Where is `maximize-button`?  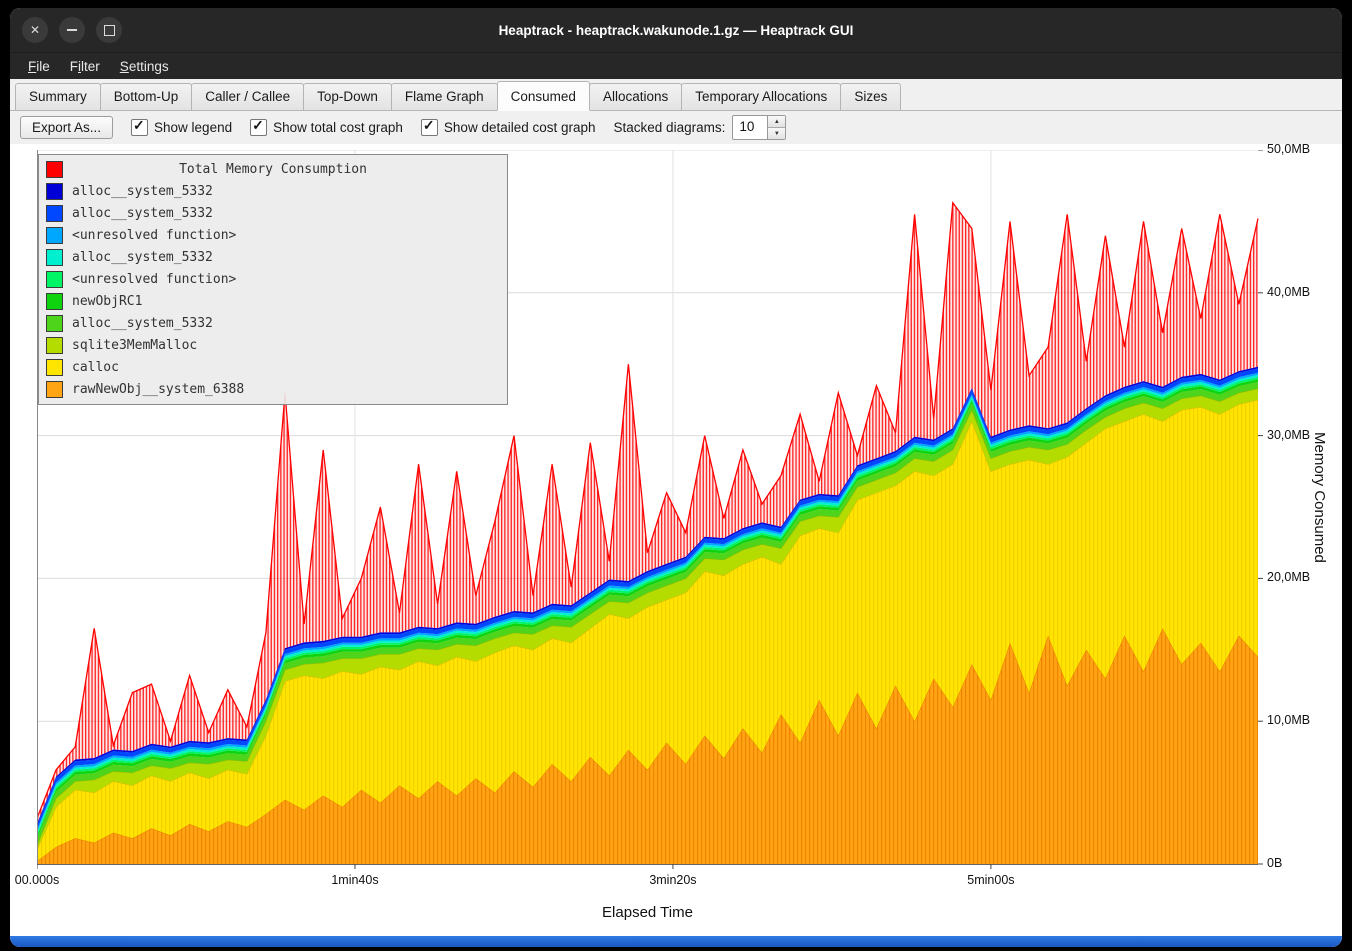 maximize-button is located at coordinates (109, 30).